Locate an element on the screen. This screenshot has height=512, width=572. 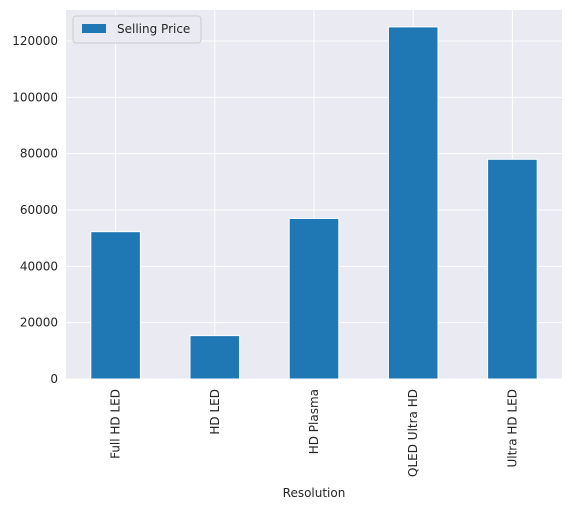
y-tick-label: 100000 is located at coordinates (35, 97).